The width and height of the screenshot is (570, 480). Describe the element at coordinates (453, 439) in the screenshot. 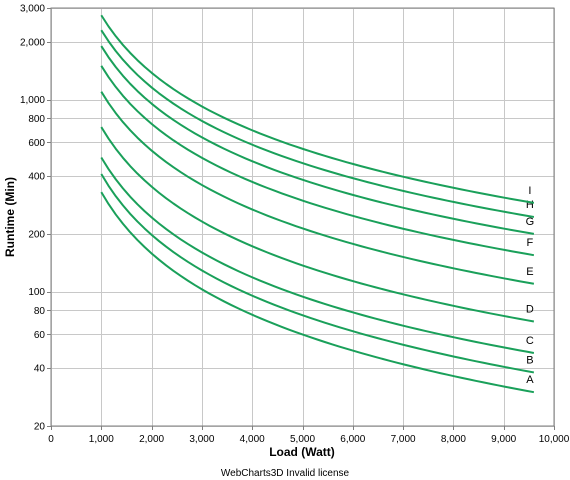

I see `x-tick-label: 8,000` at that location.